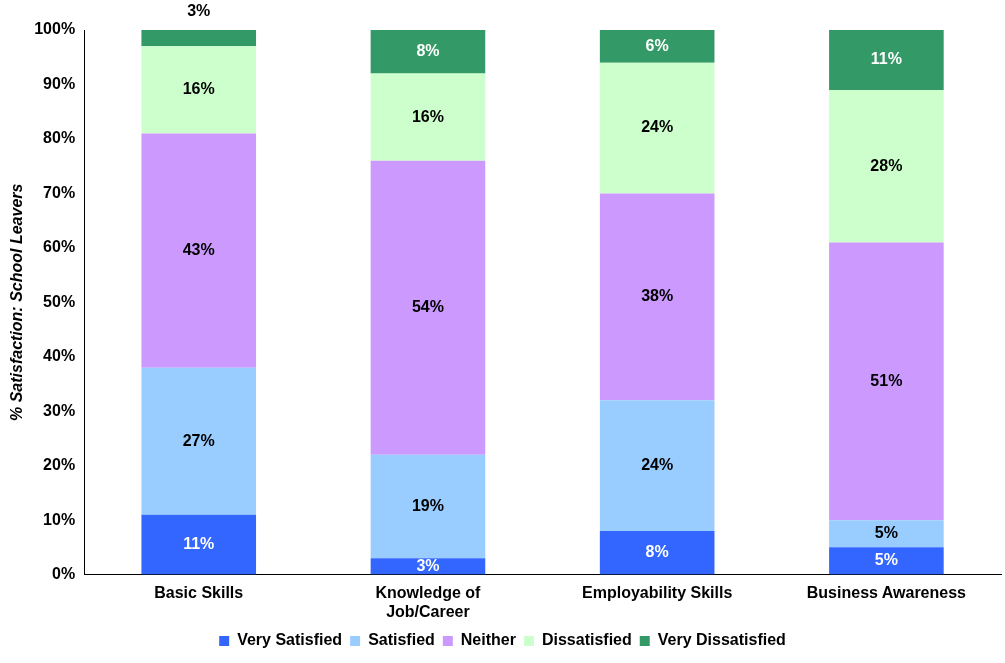 The image size is (1005, 663). I want to click on data-label: 38%, so click(657, 296).